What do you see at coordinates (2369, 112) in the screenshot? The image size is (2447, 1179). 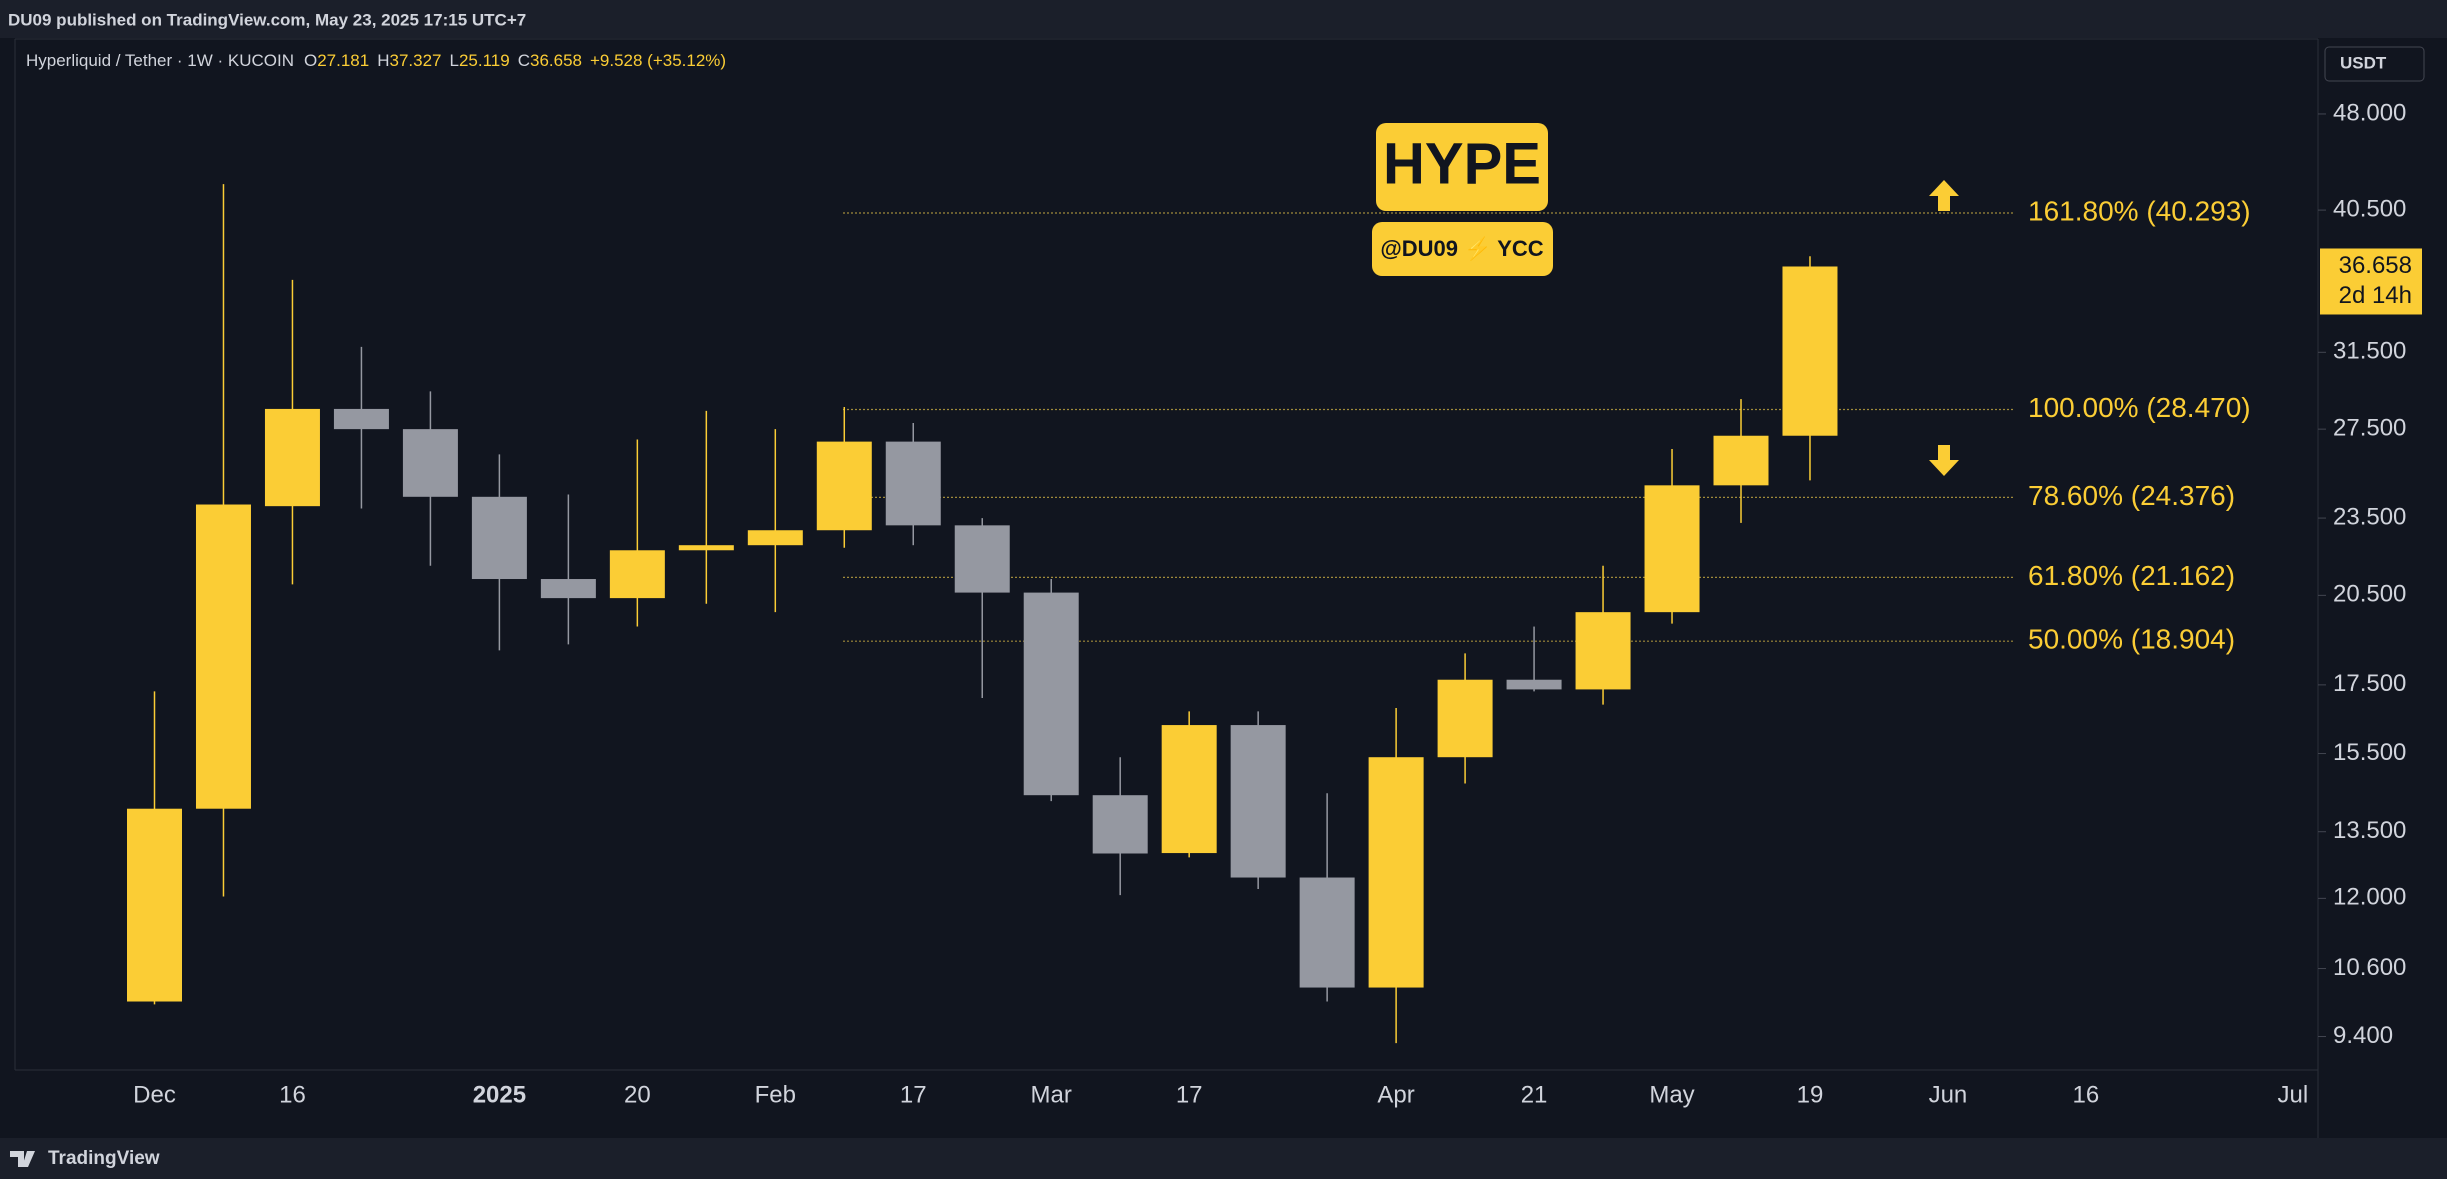 I see `y-tick-label: 48.000` at bounding box center [2369, 112].